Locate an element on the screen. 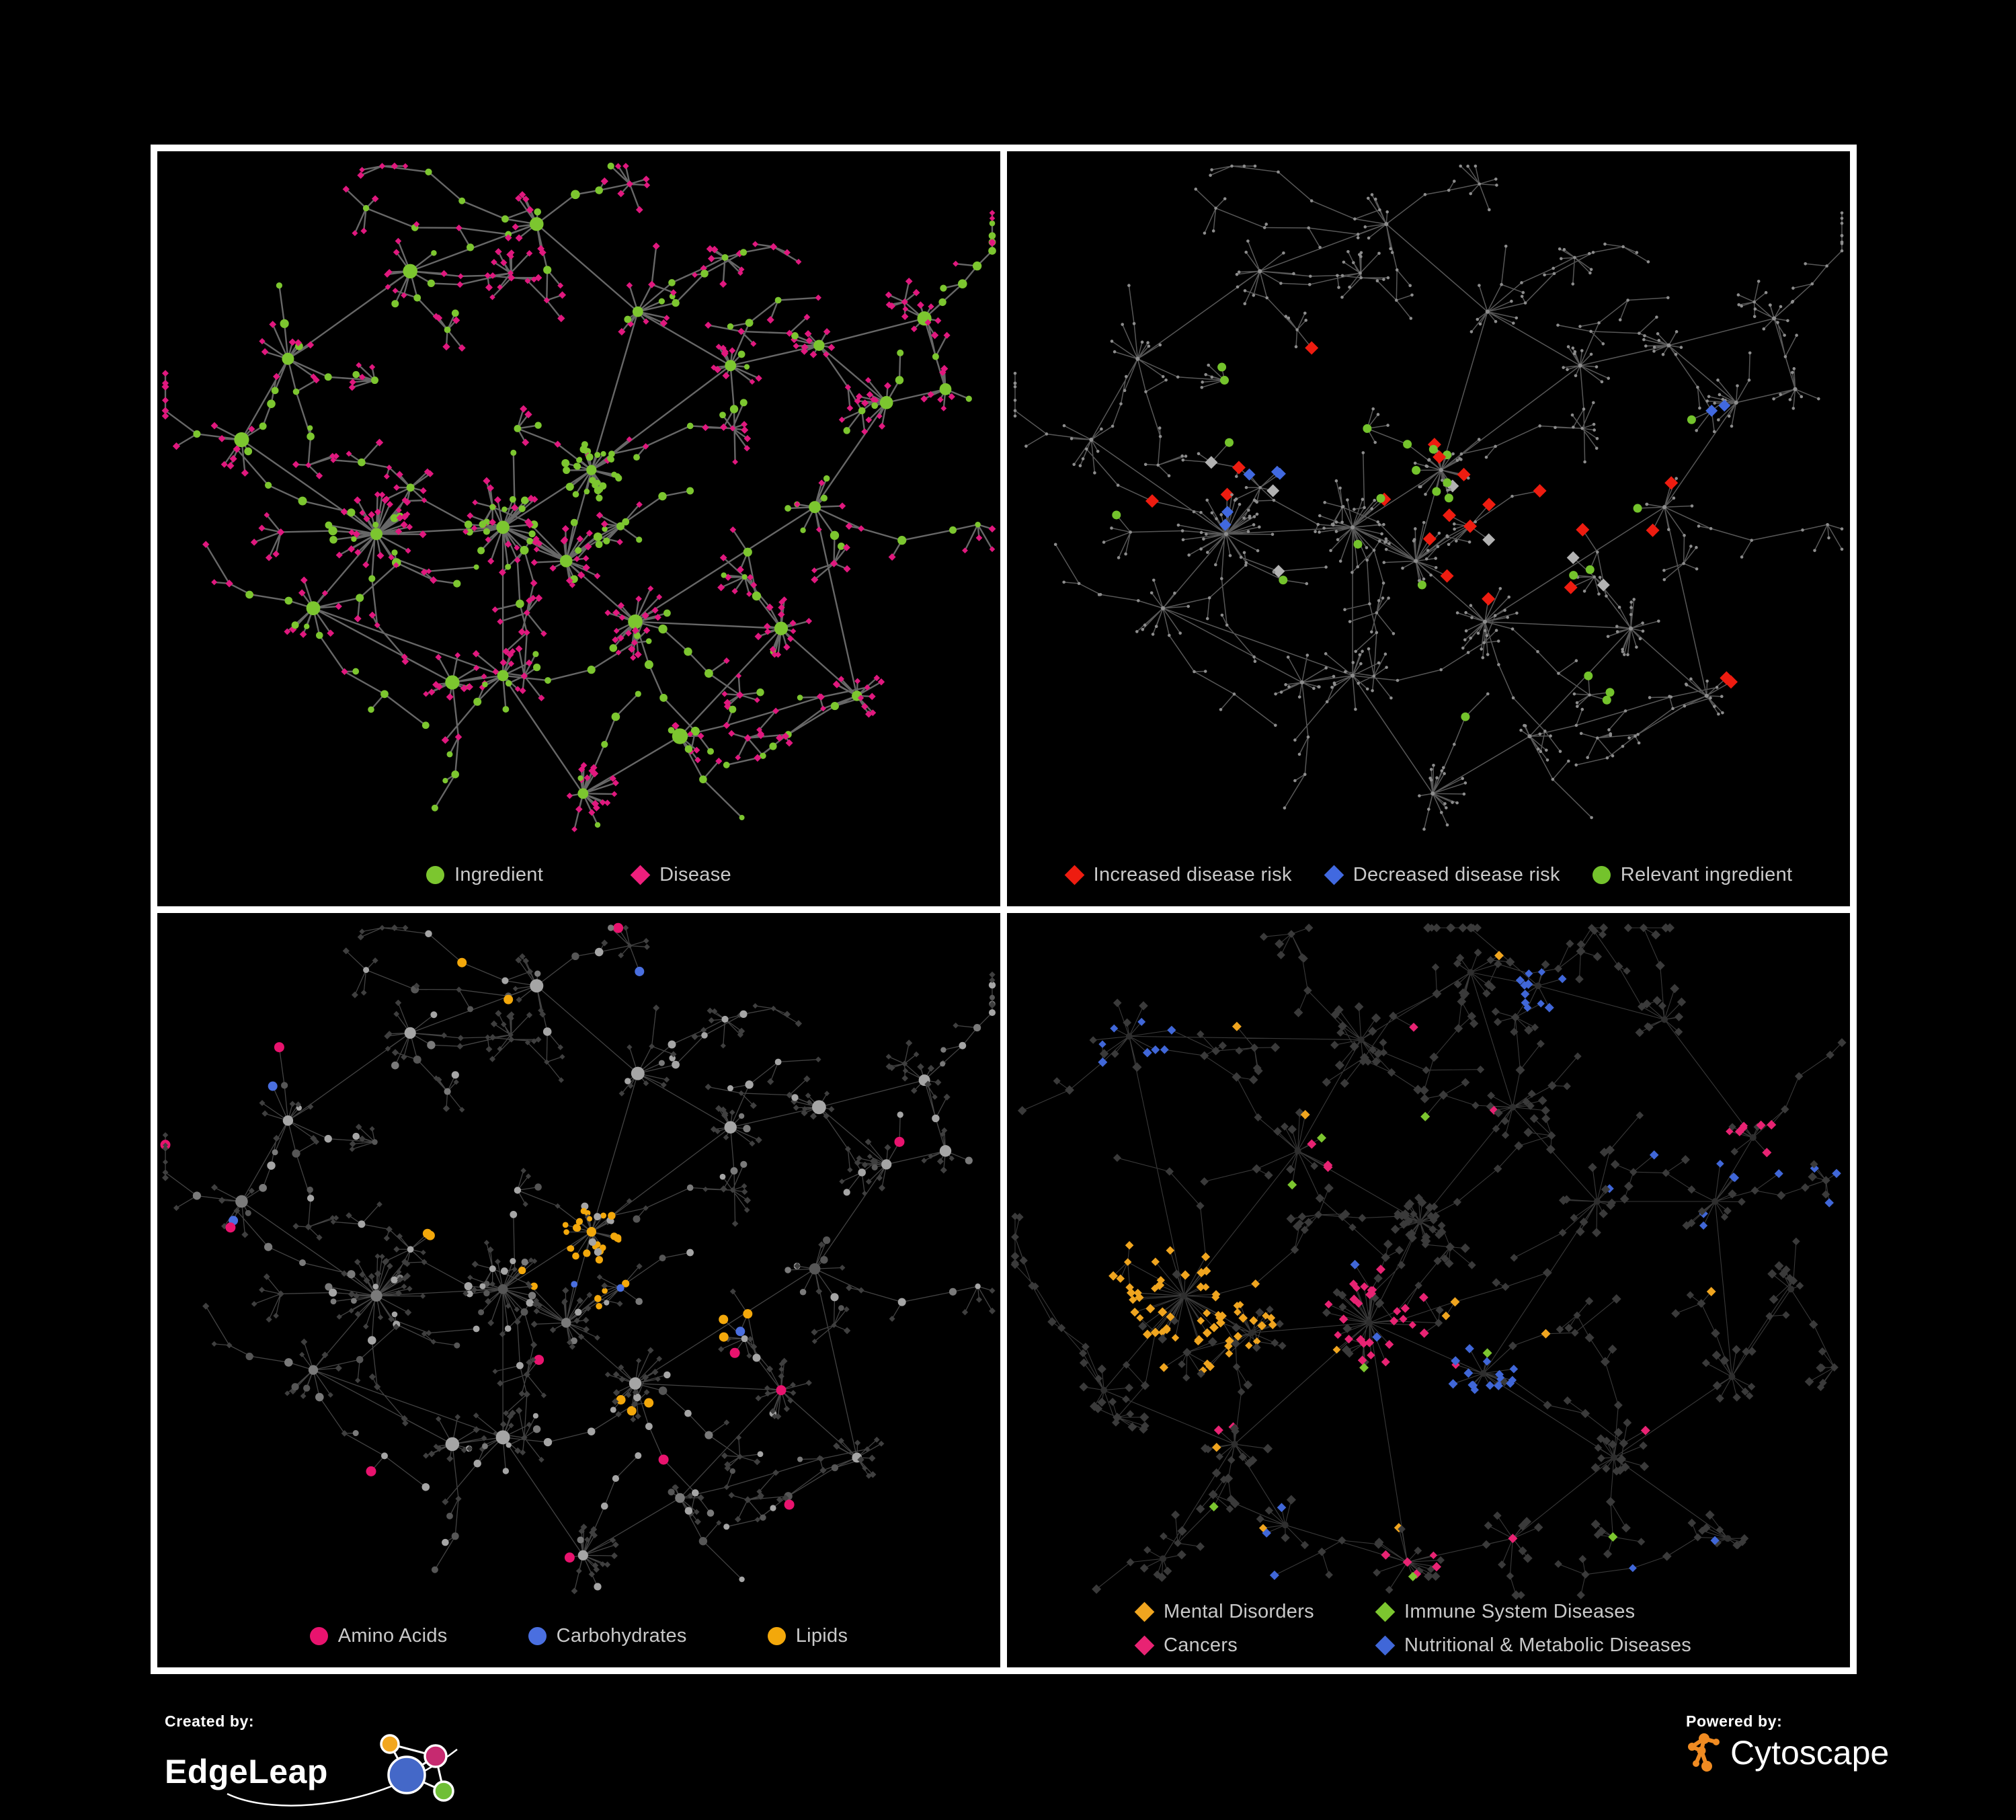 This screenshot has height=1820, width=2016. legend-nutrient-classes: Amino Acids Carbohydrates Lipids is located at coordinates (578, 1636).